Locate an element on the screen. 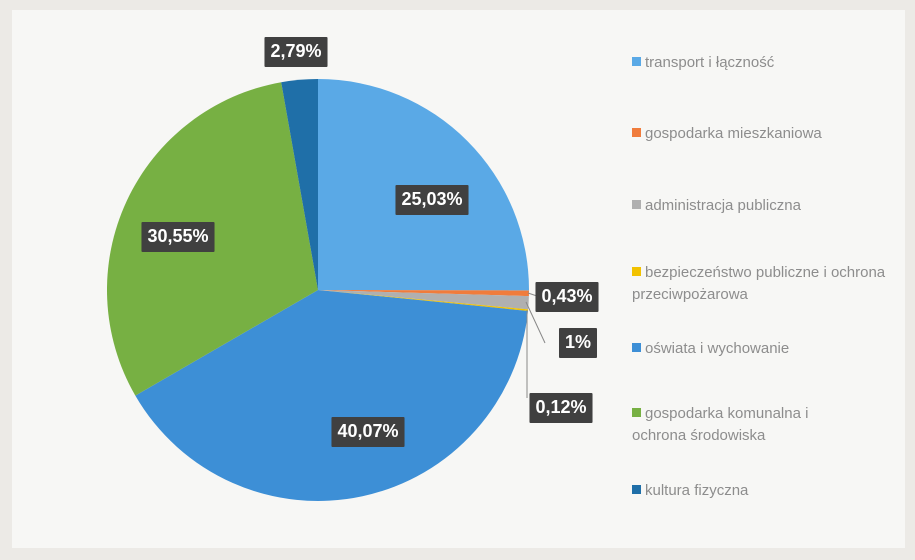  data-label: 40,07% is located at coordinates (367, 431).